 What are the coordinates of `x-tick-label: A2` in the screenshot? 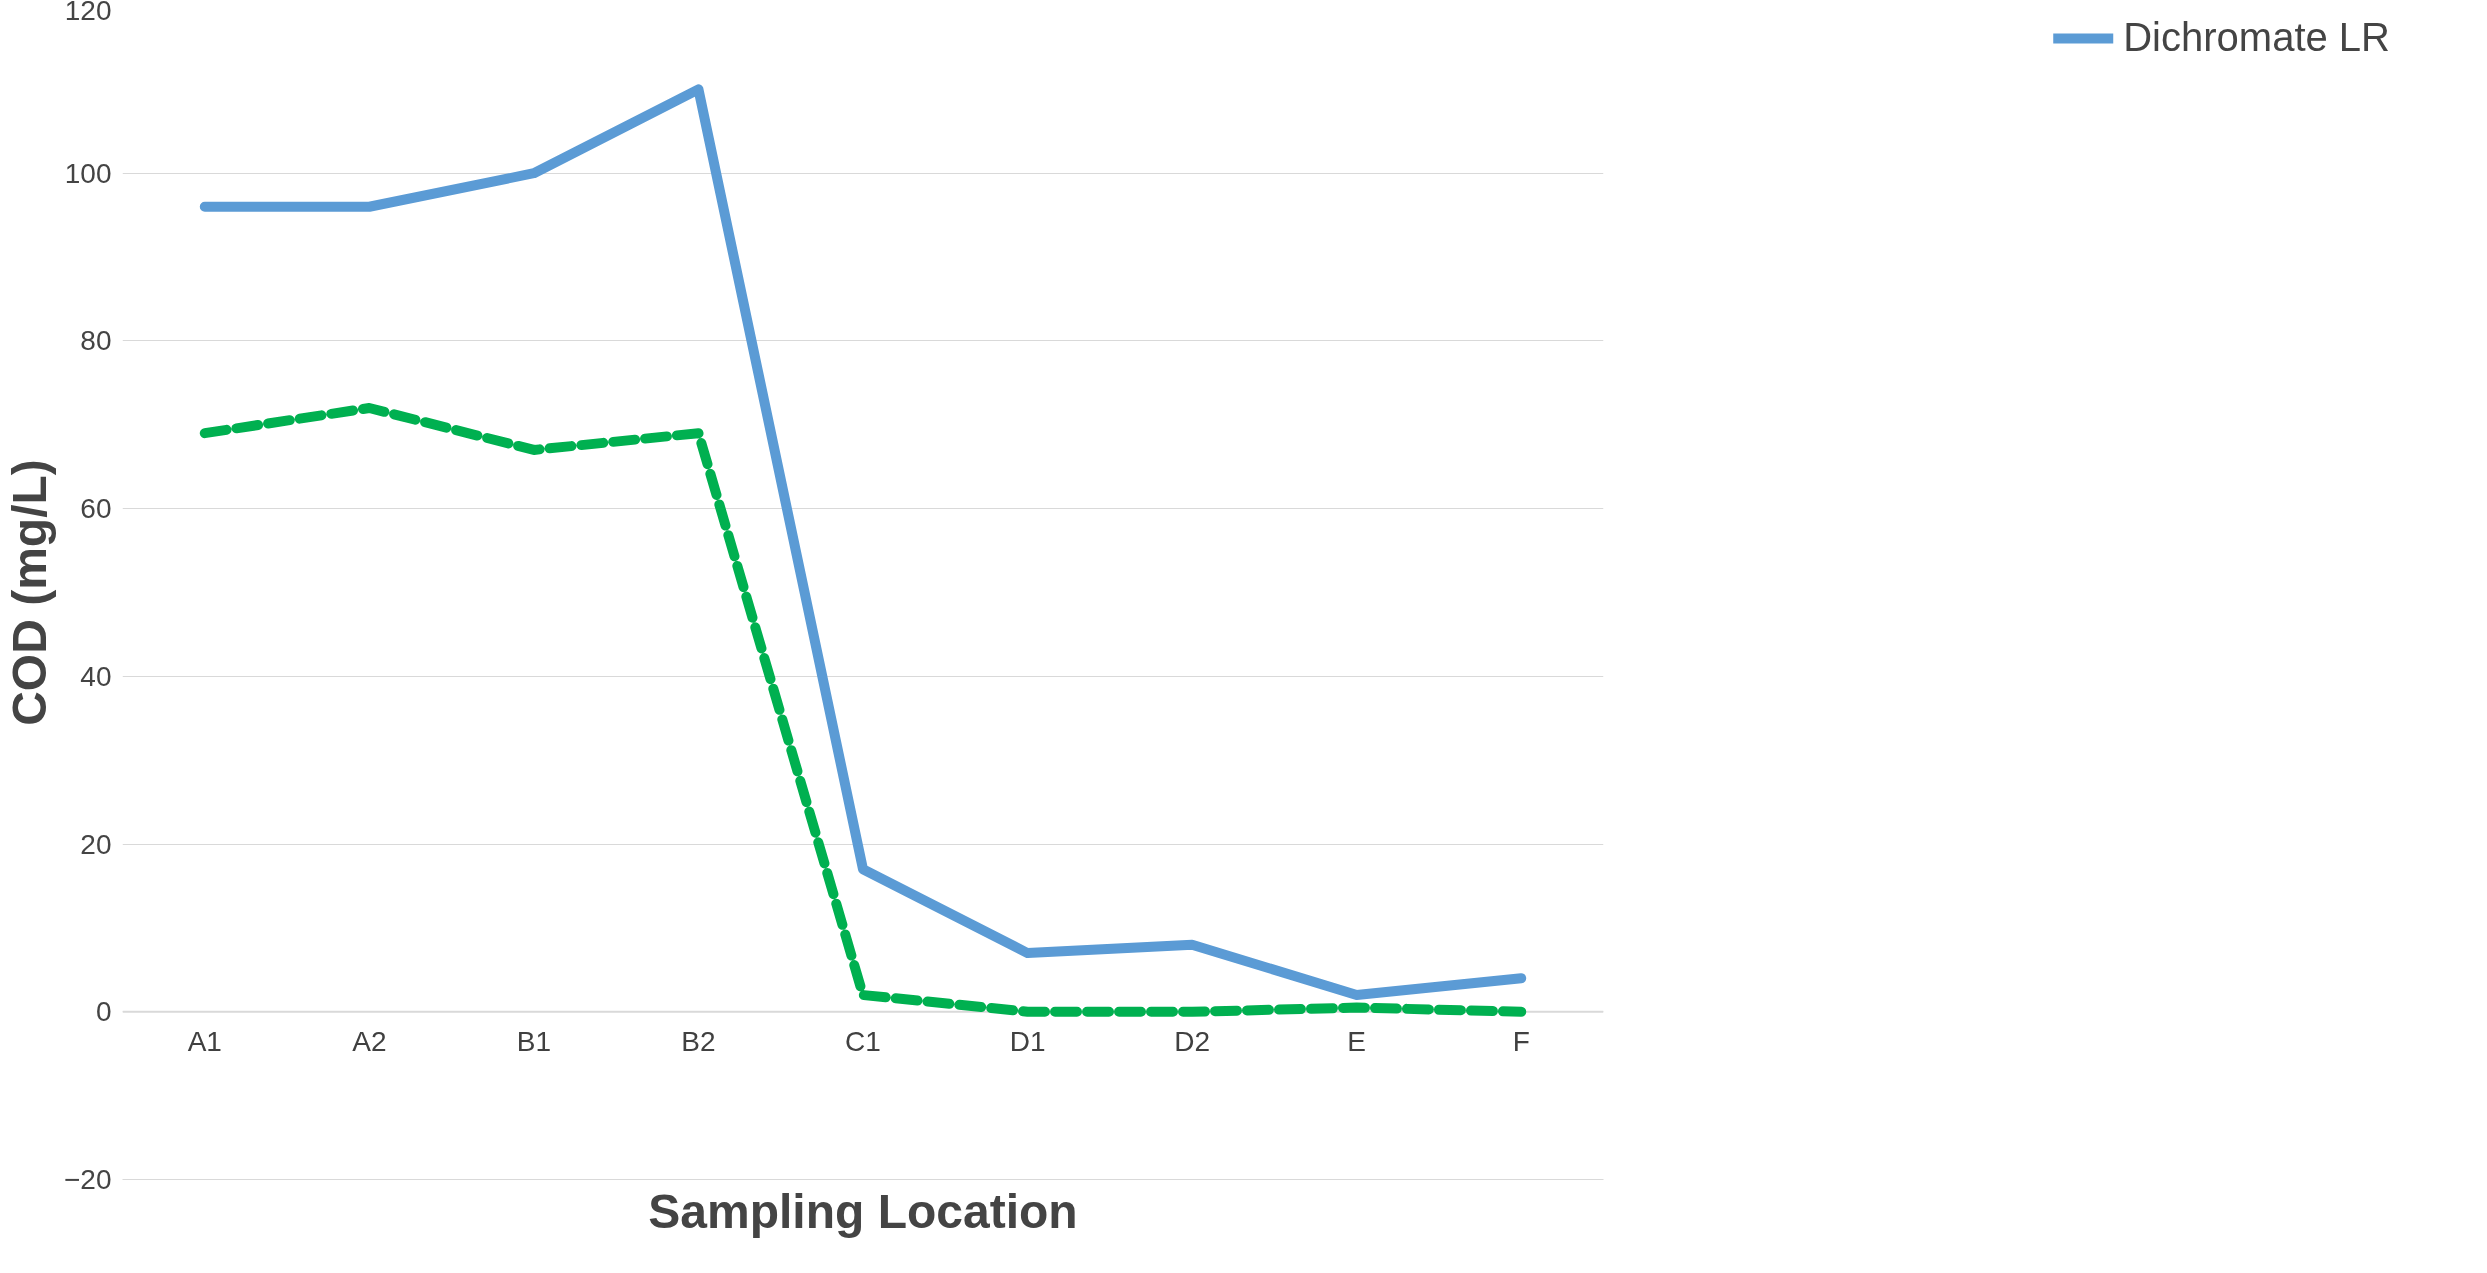 It's located at (369, 1041).